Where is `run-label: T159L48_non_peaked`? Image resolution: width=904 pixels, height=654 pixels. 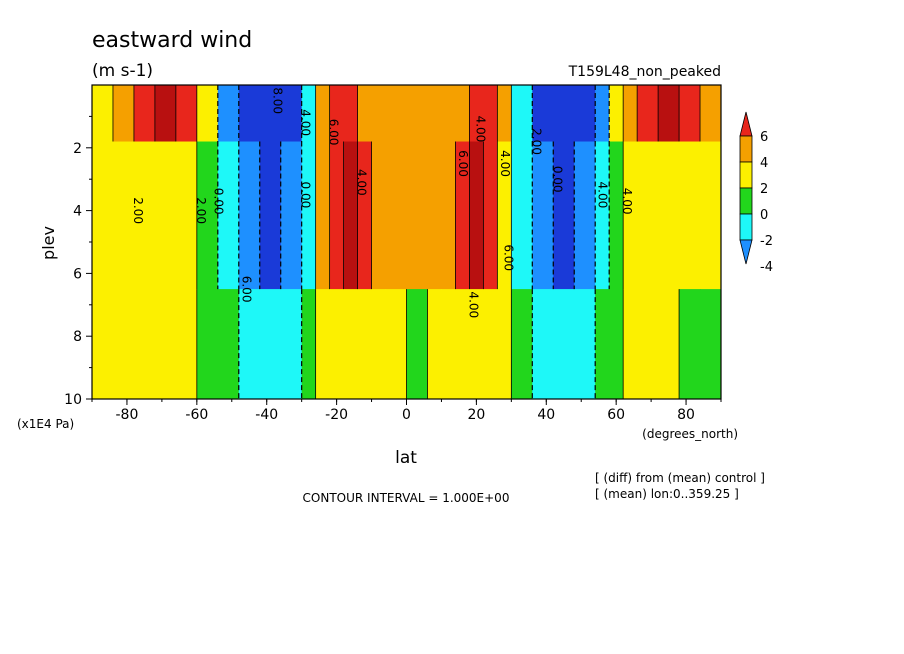
run-label: T159L48_non_peaked is located at coordinates (644, 72).